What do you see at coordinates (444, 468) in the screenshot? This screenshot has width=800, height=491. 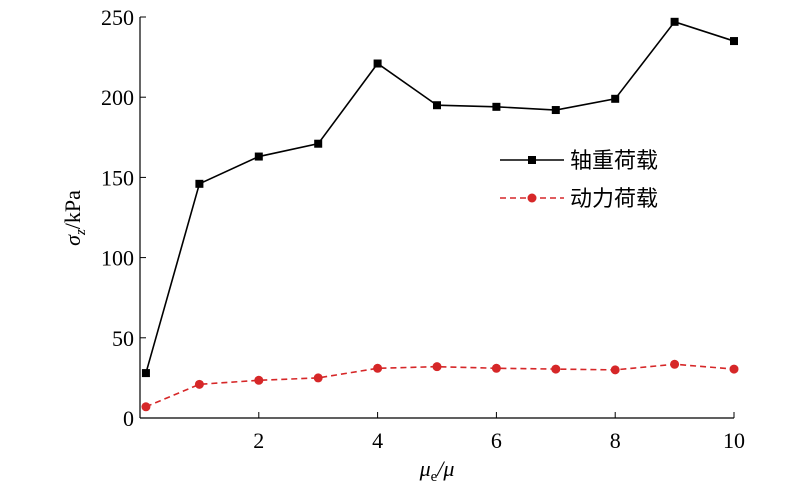 I see `x-label-rest: /μ` at bounding box center [444, 468].